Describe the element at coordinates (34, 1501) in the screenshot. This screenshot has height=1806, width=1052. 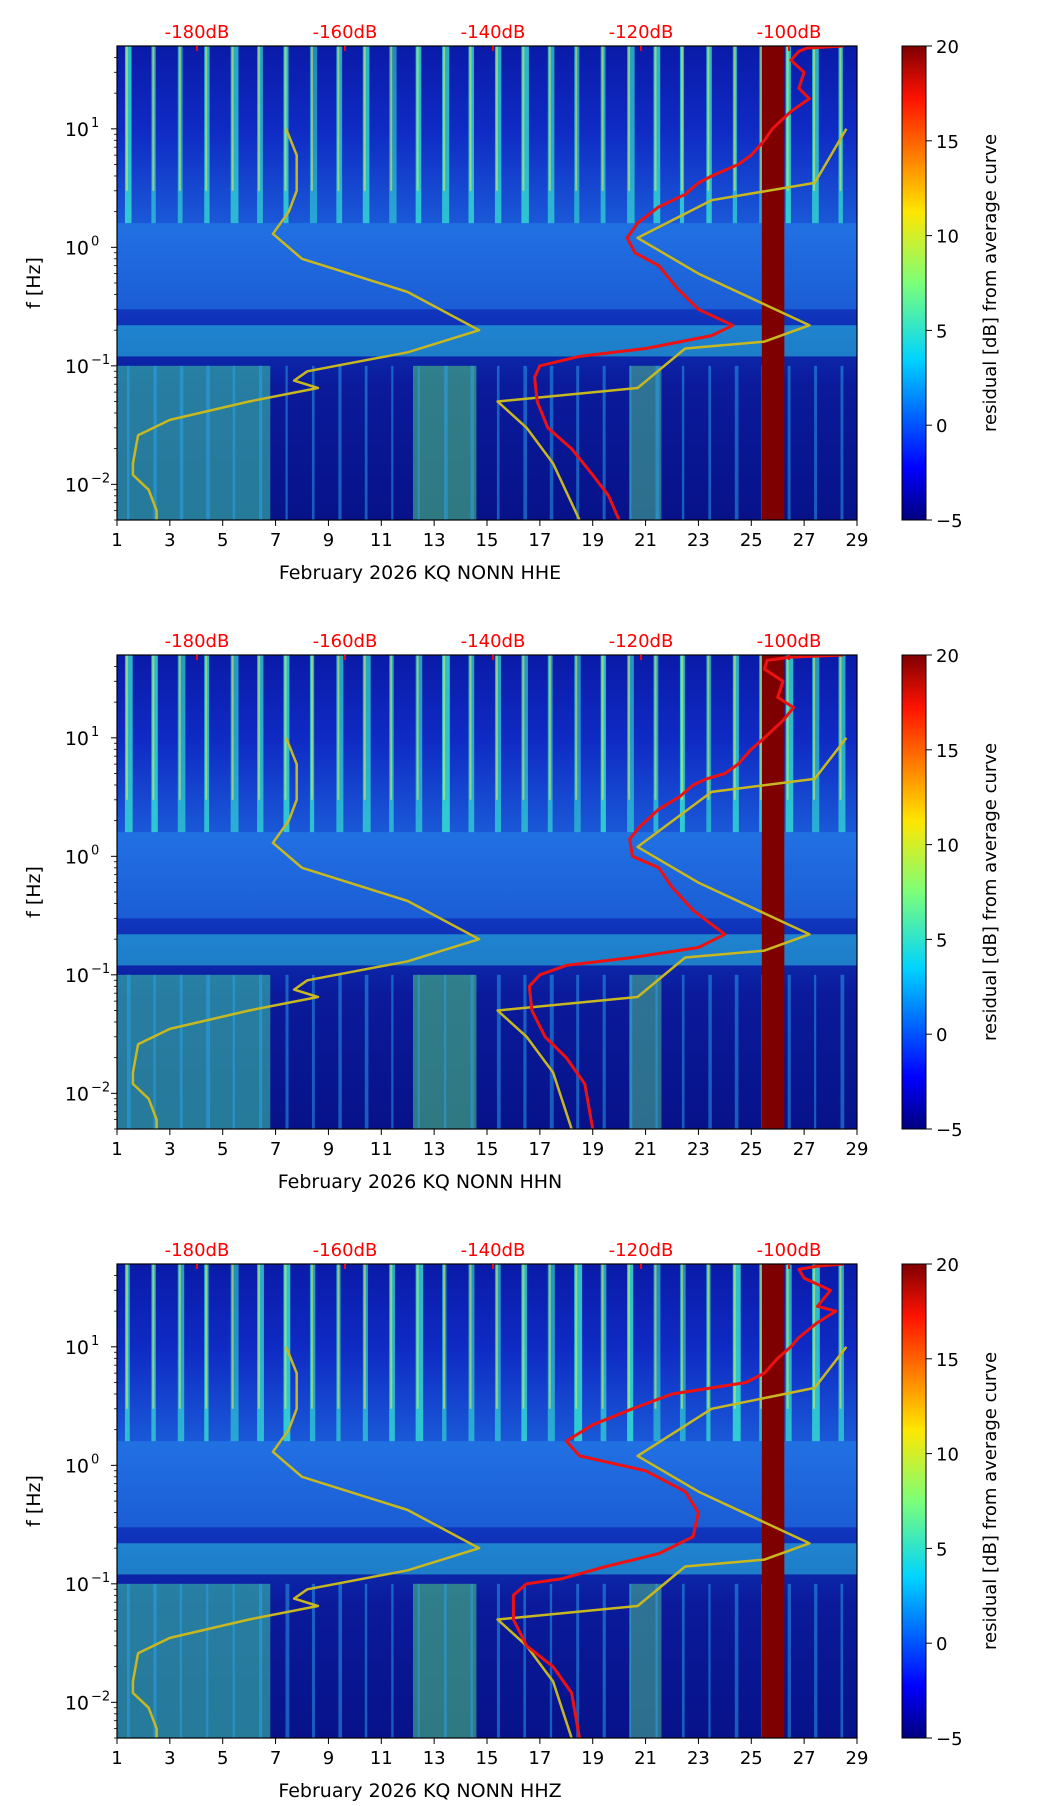
I see `y-axis-label-hhz: f [Hz]` at that location.